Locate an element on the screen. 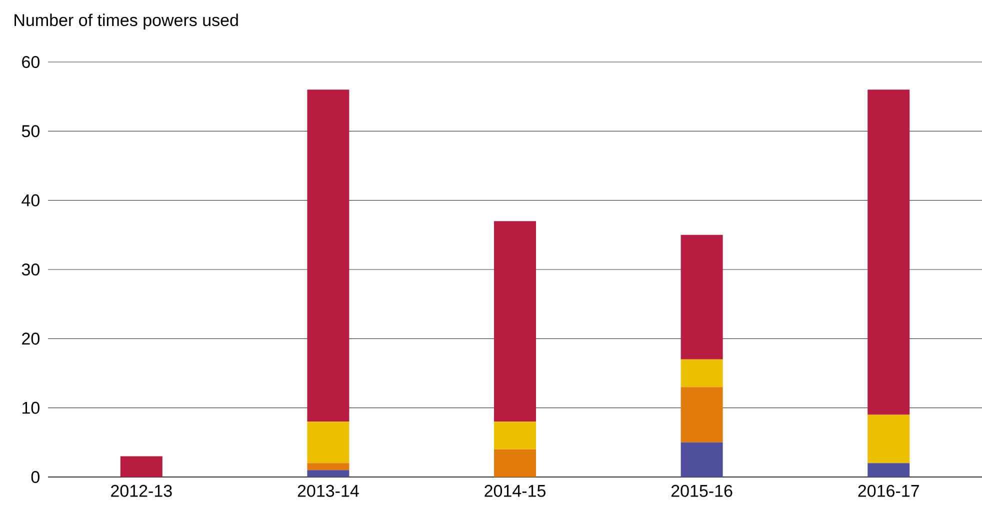 This screenshot has width=982, height=509. x-tick-label: 2012-13 is located at coordinates (141, 490).